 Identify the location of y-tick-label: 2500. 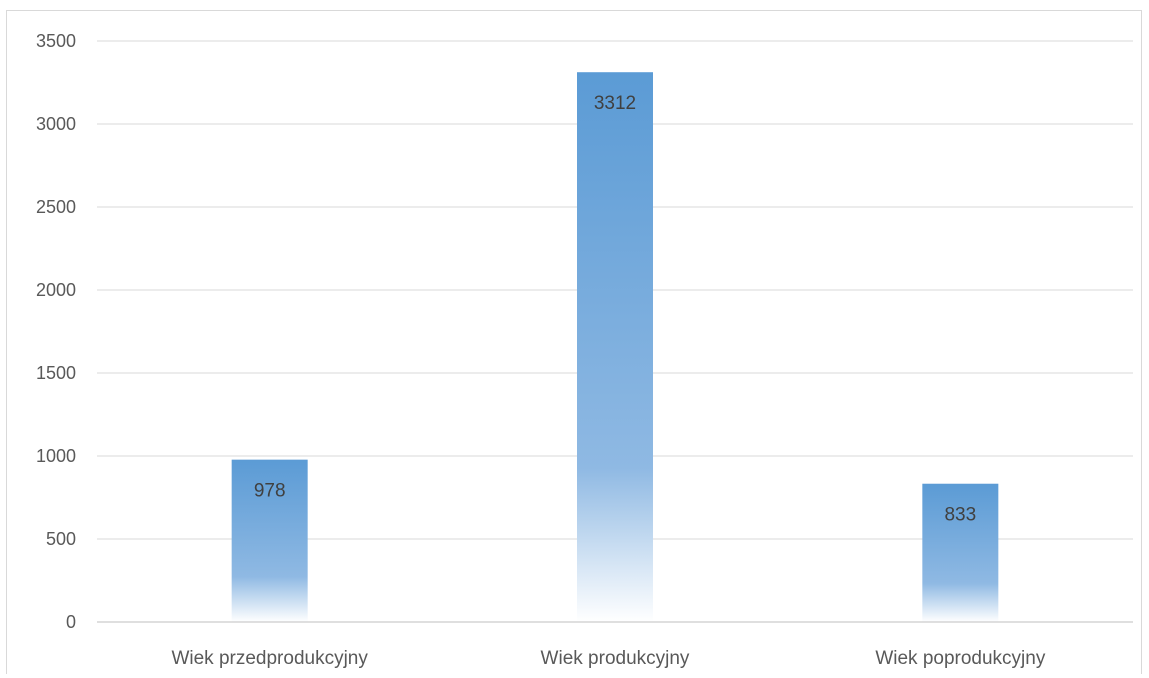
(56, 207).